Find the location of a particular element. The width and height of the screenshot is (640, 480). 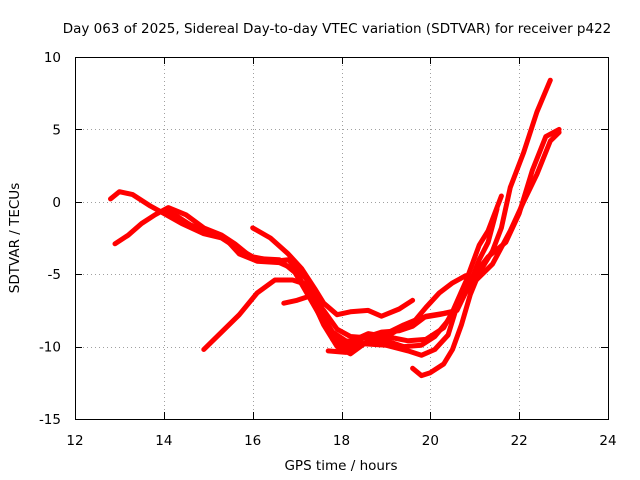

y-tick-label: -15 is located at coordinates (50, 420).